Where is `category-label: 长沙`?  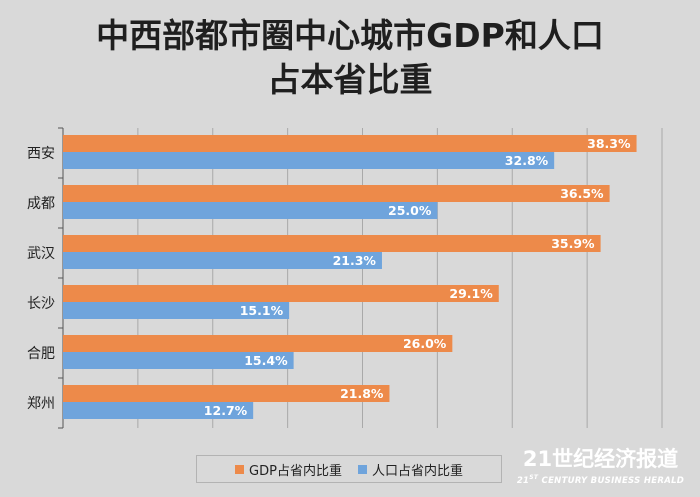 category-label: 长沙 is located at coordinates (41, 304).